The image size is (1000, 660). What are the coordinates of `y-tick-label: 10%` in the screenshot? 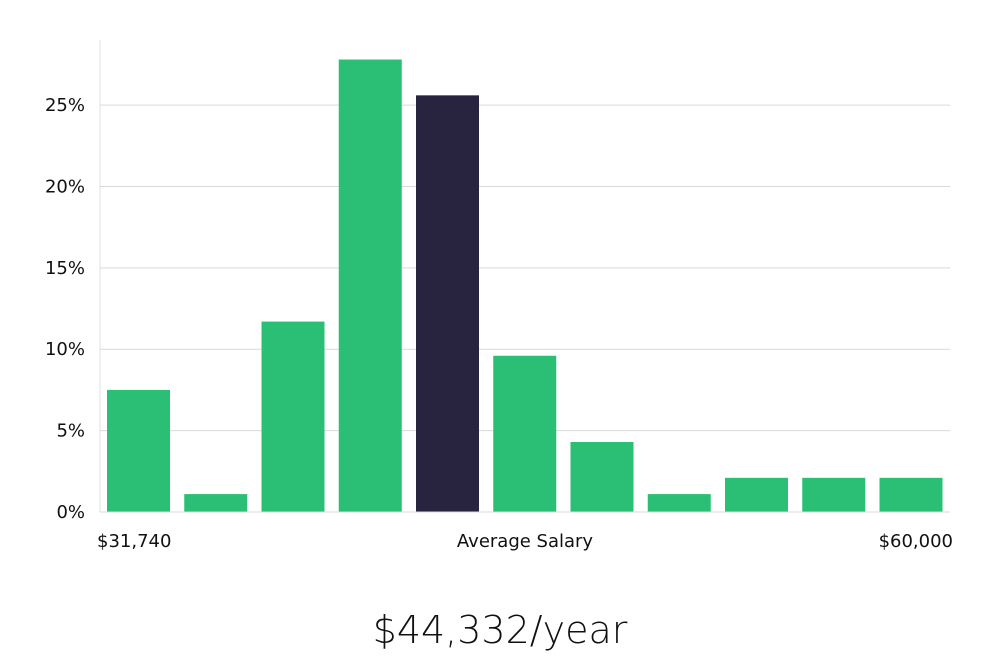 It's located at (65, 349).